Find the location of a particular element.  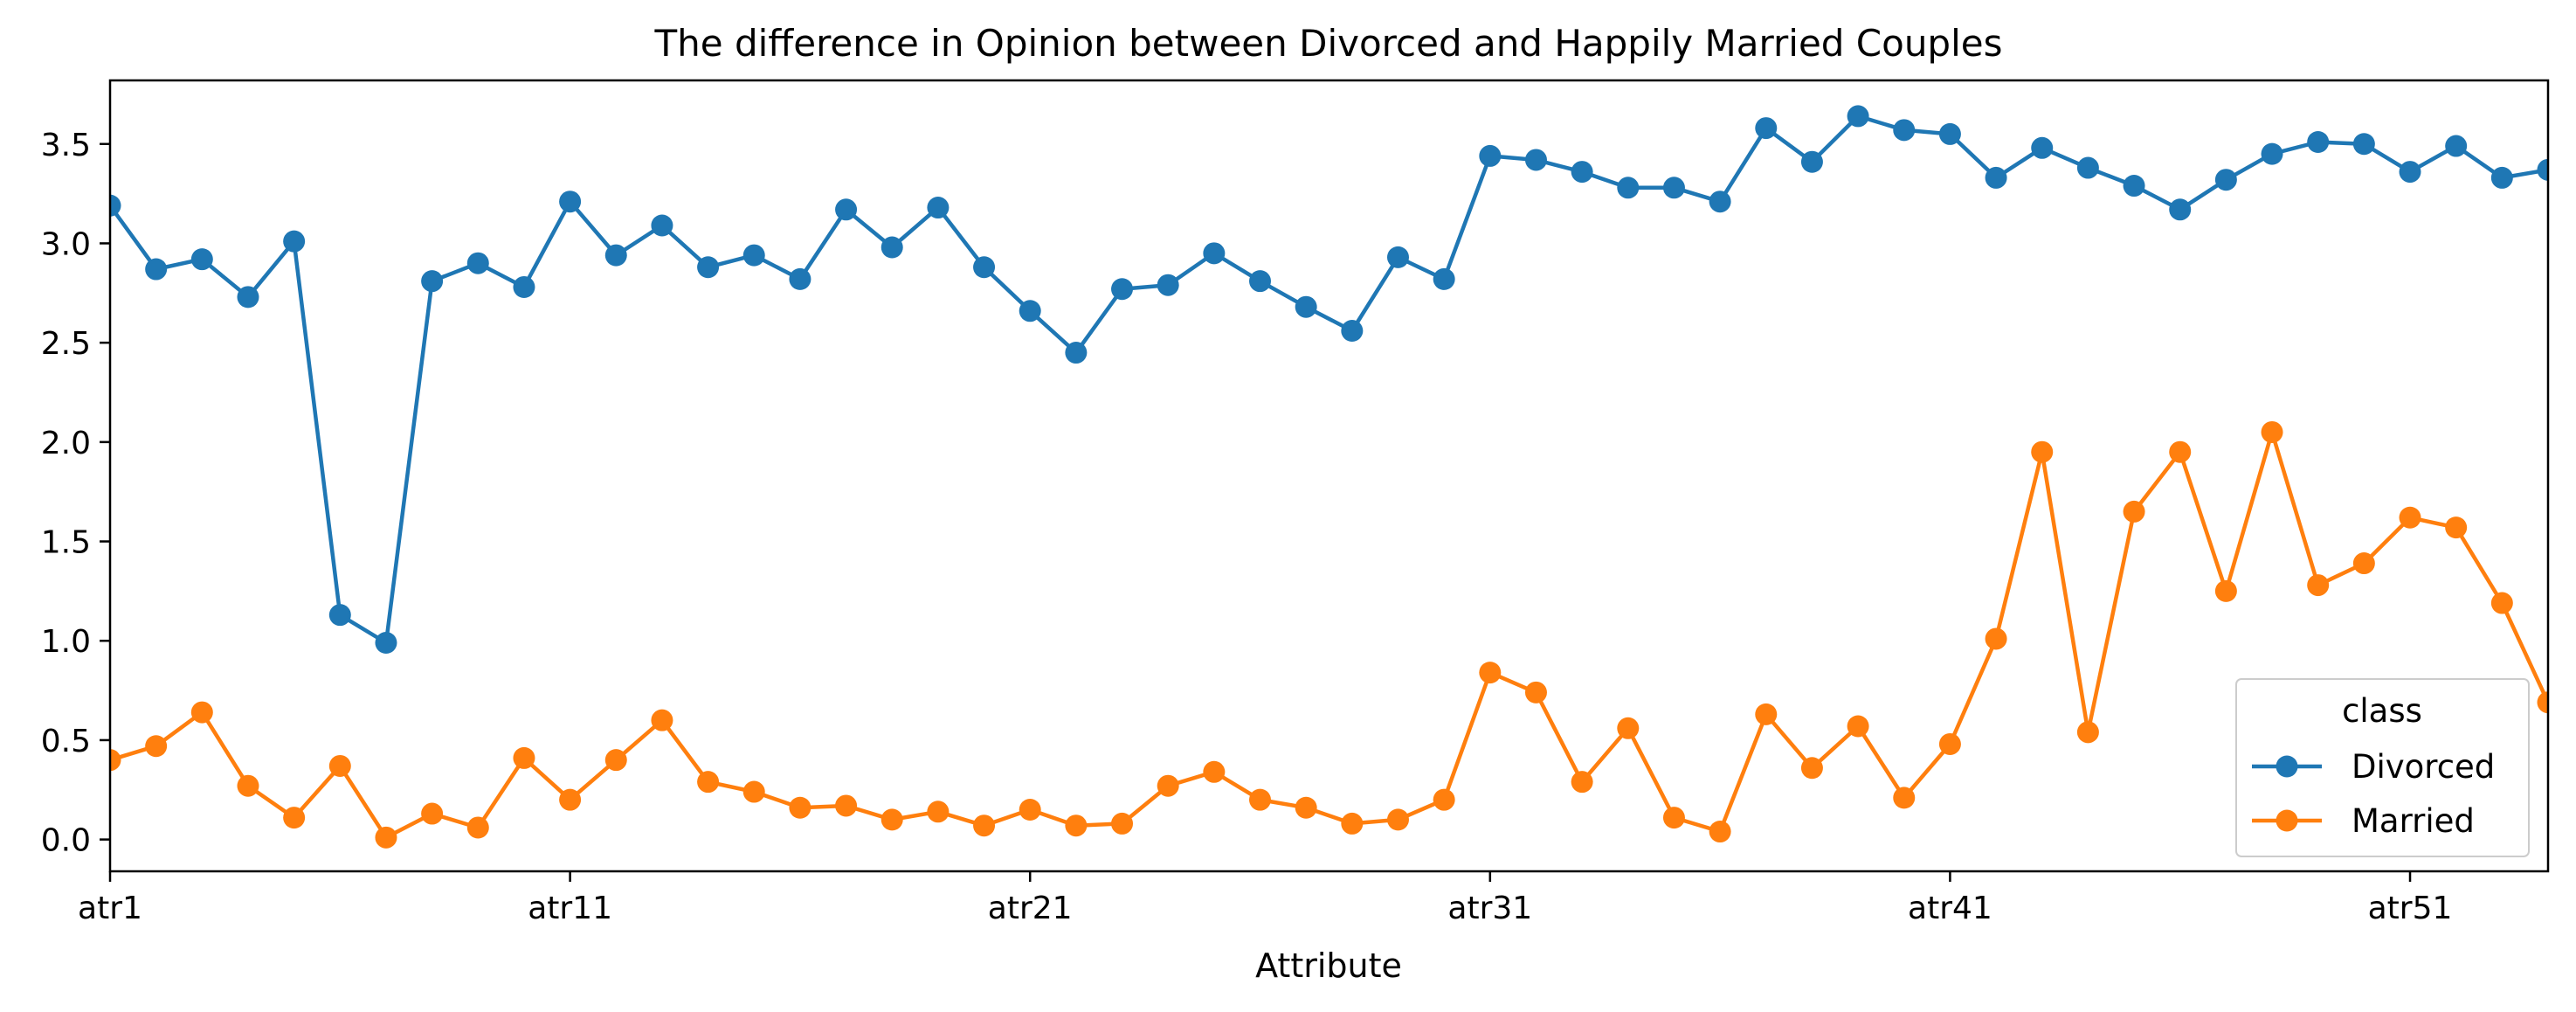

legend-box is located at coordinates (2382, 767).